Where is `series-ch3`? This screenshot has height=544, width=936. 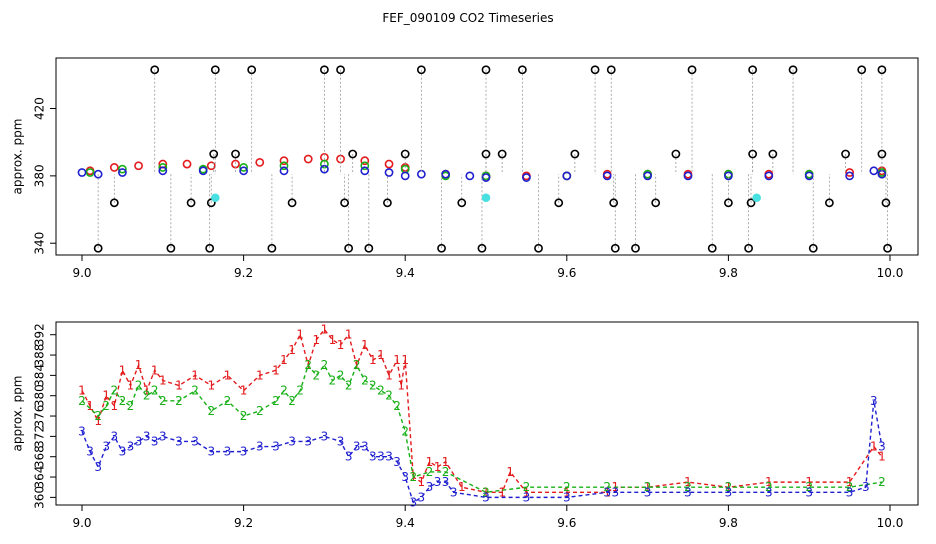 series-ch3 is located at coordinates (482, 173).